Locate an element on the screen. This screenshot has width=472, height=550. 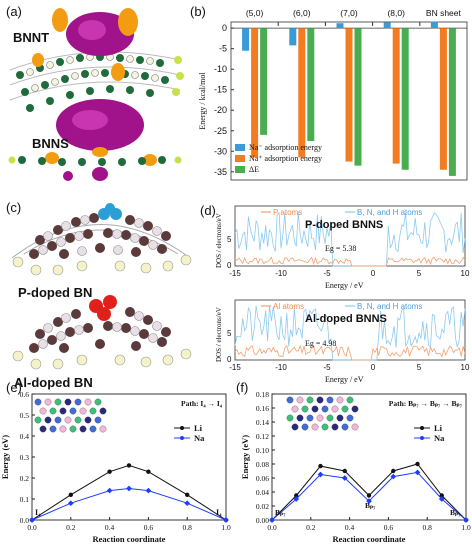
x-tick-label: 0.2 is located at coordinates (71, 527).